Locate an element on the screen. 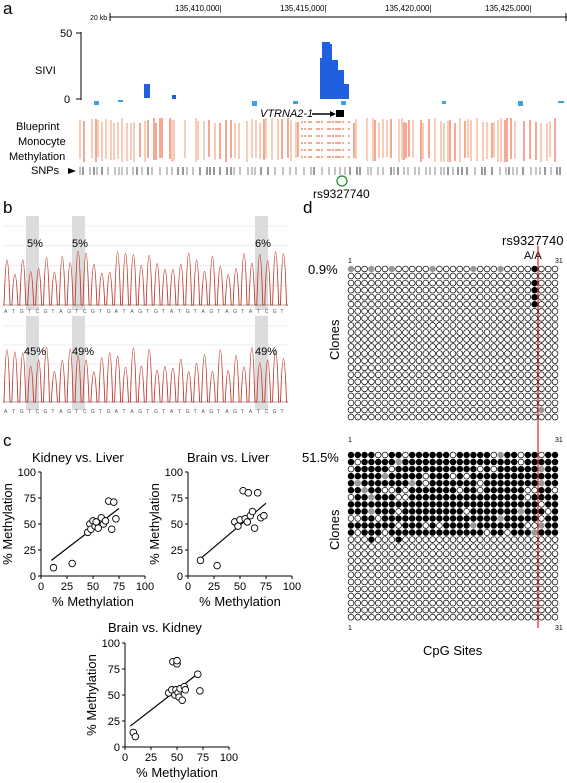 The height and width of the screenshot is (783, 567). scale-label: 20 kb is located at coordinates (98, 18).